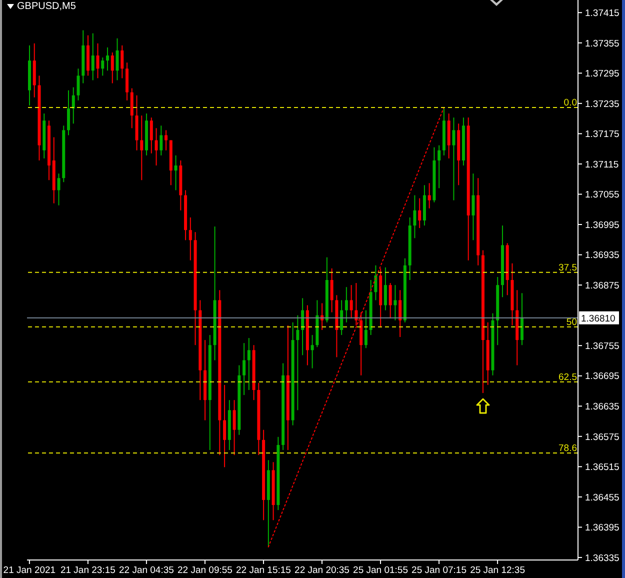 This screenshot has height=578, width=625. I want to click on x-tick-label: 22 Jan 20:35, so click(322, 570).